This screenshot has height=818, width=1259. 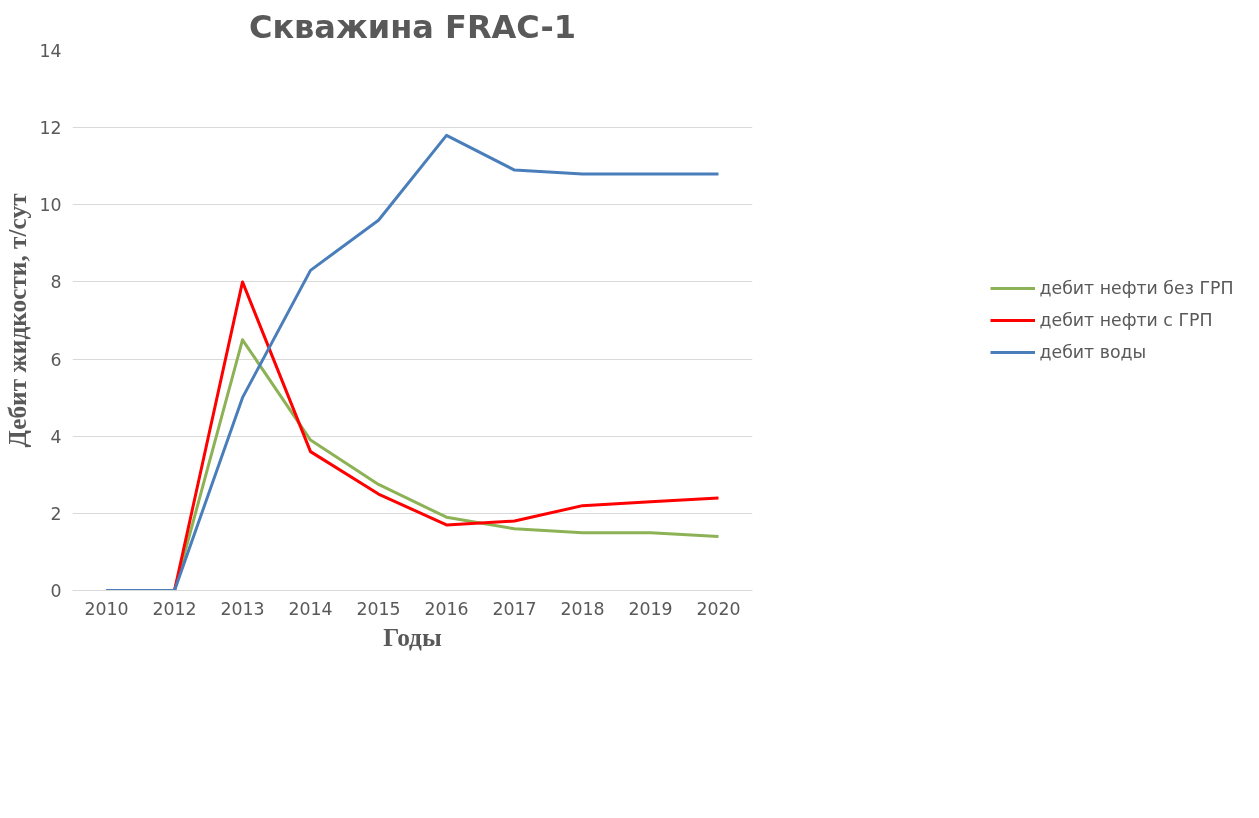 I want to click on y-tick-label: 8, so click(x=56, y=282).